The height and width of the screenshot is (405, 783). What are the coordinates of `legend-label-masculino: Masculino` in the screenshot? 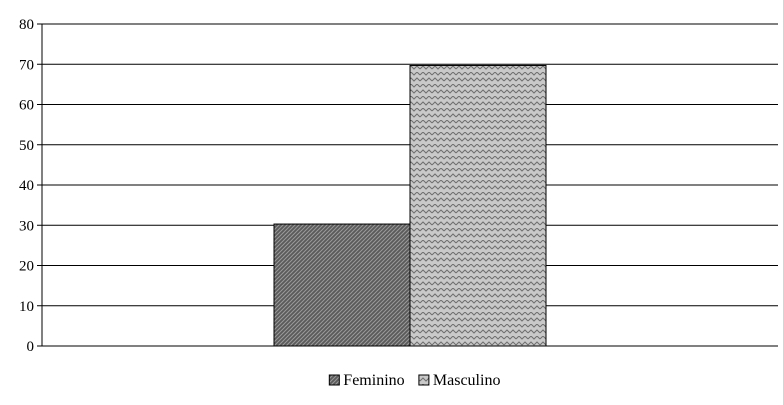 It's located at (467, 380).